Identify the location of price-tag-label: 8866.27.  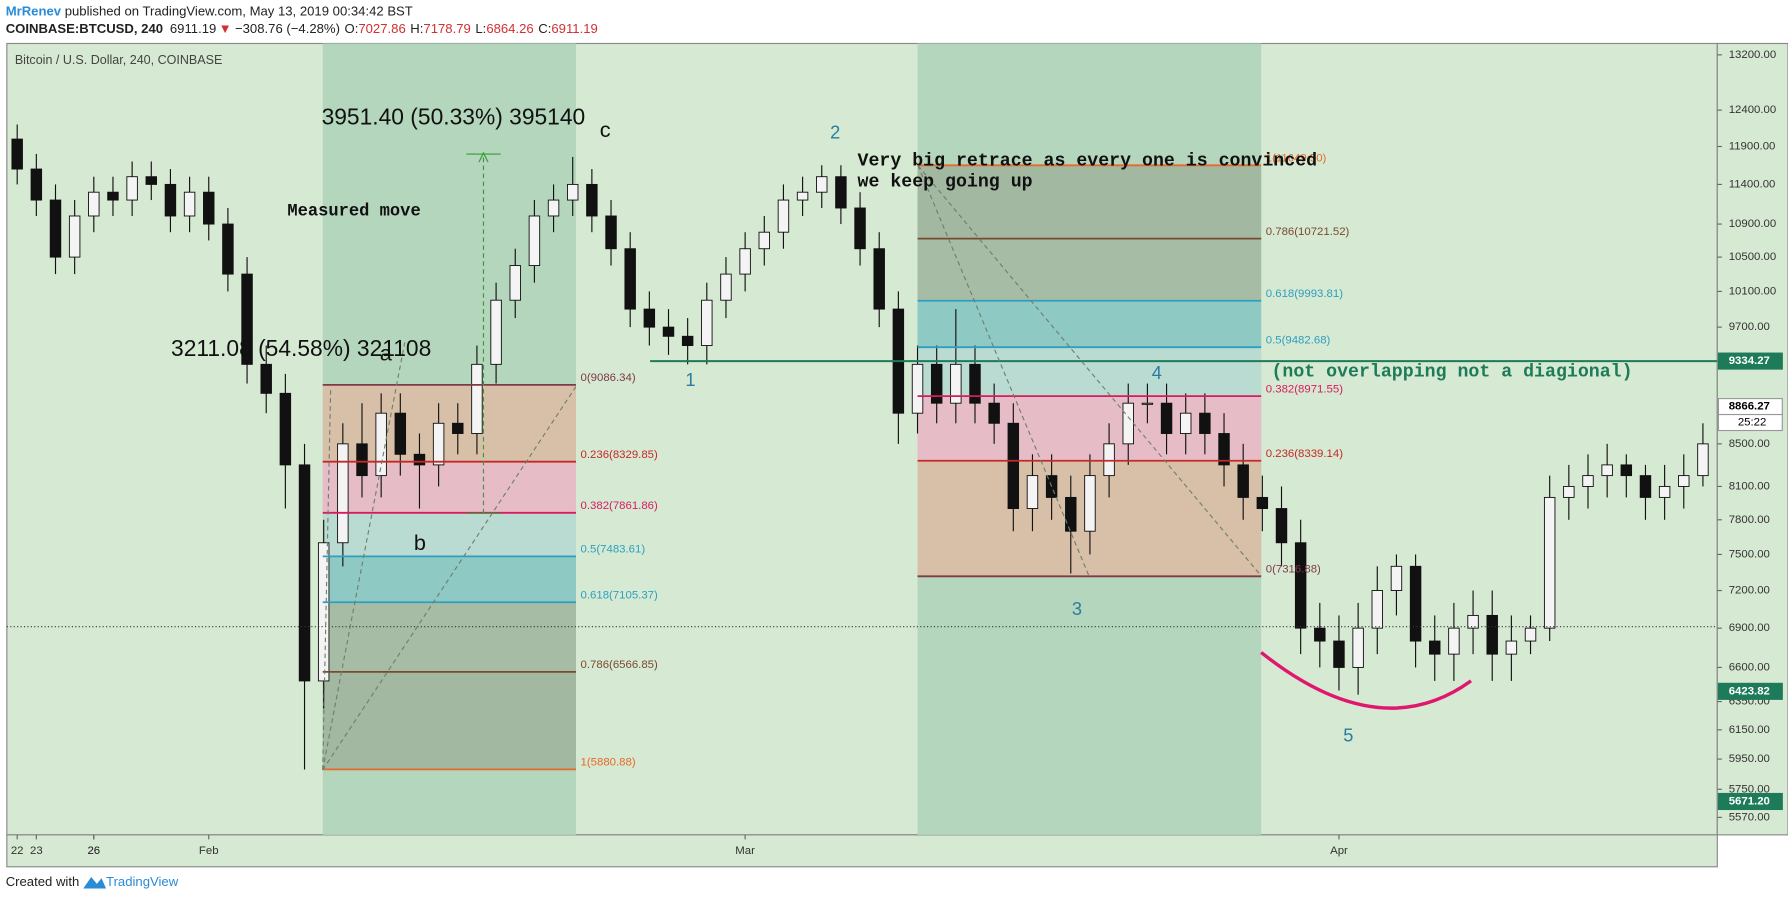
(1749, 407).